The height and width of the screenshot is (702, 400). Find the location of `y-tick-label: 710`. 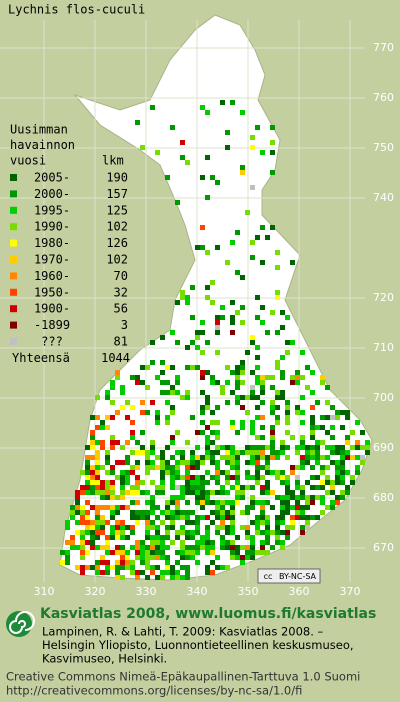

y-tick-label: 710 is located at coordinates (383, 347).